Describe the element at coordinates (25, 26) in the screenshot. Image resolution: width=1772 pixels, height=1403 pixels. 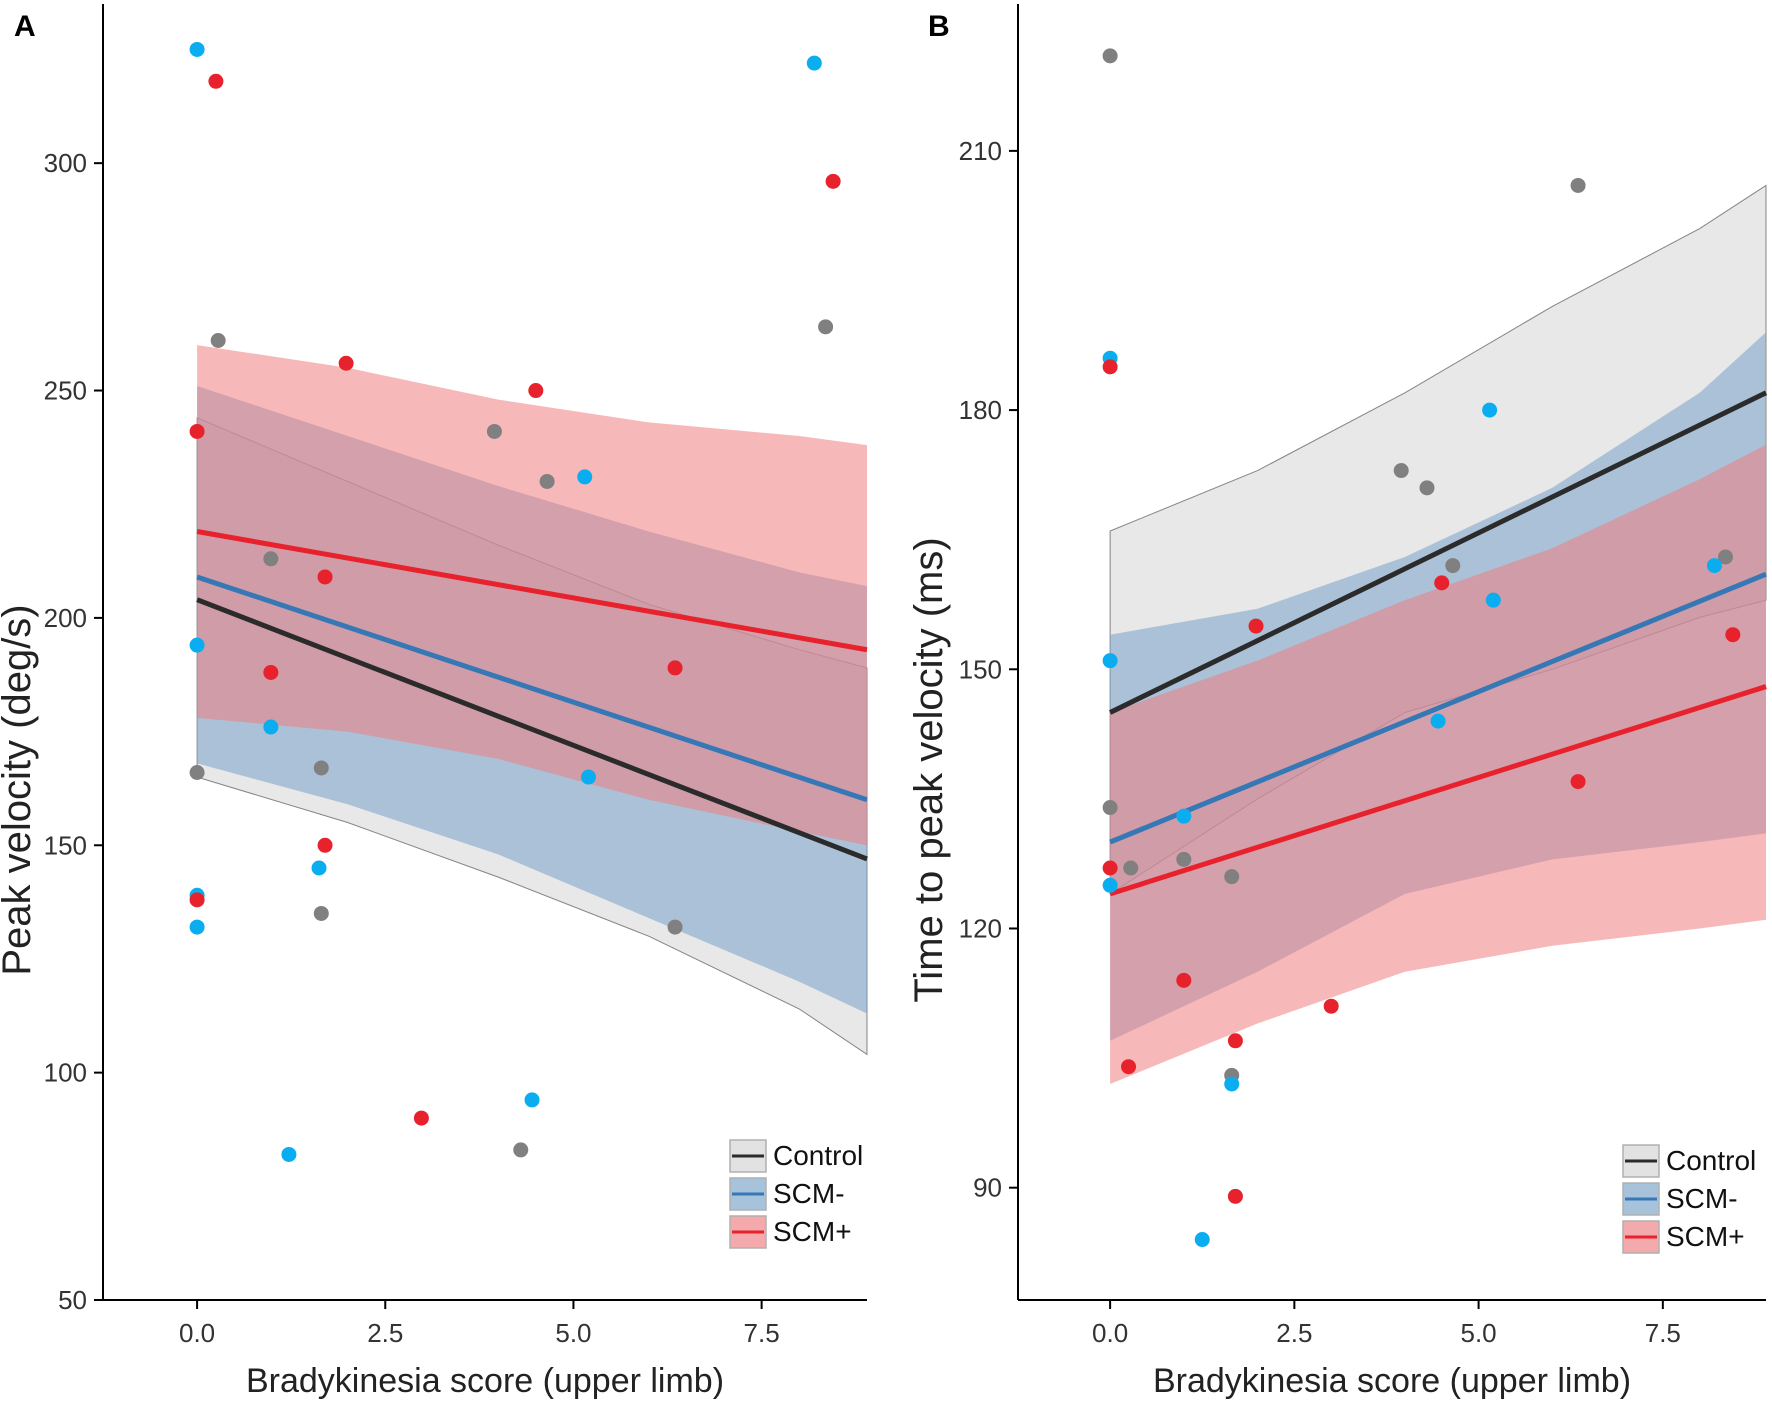
I see `panel-label: A` at that location.